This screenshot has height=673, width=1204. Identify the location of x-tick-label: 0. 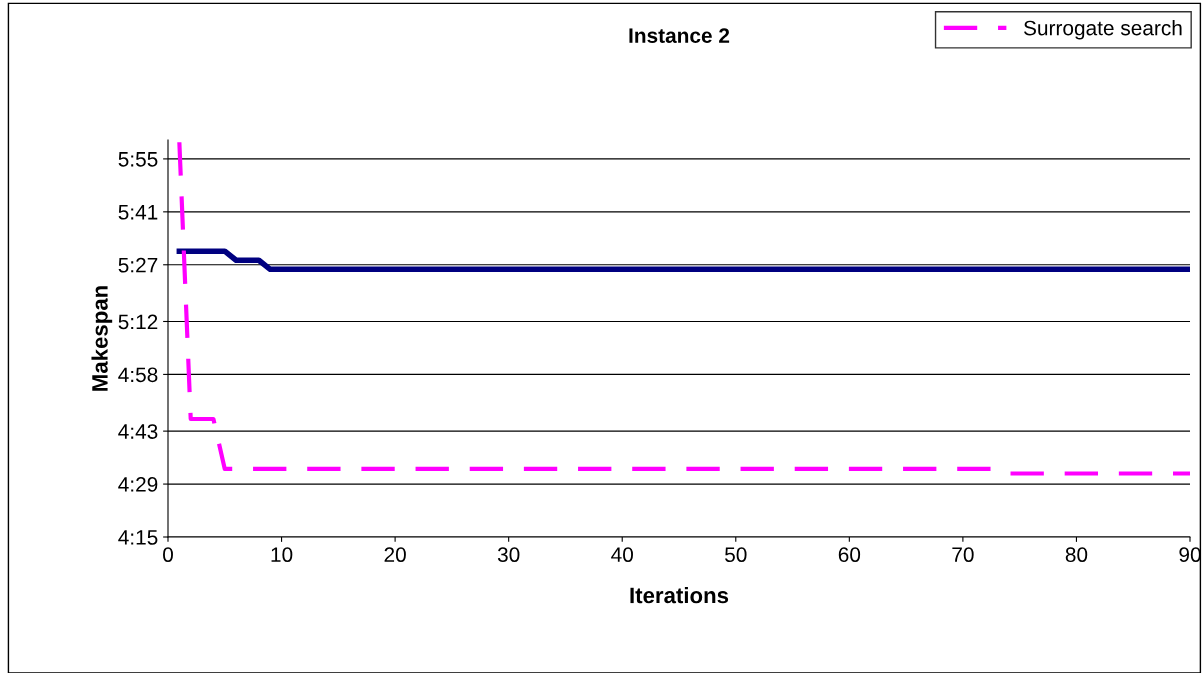
(168, 555).